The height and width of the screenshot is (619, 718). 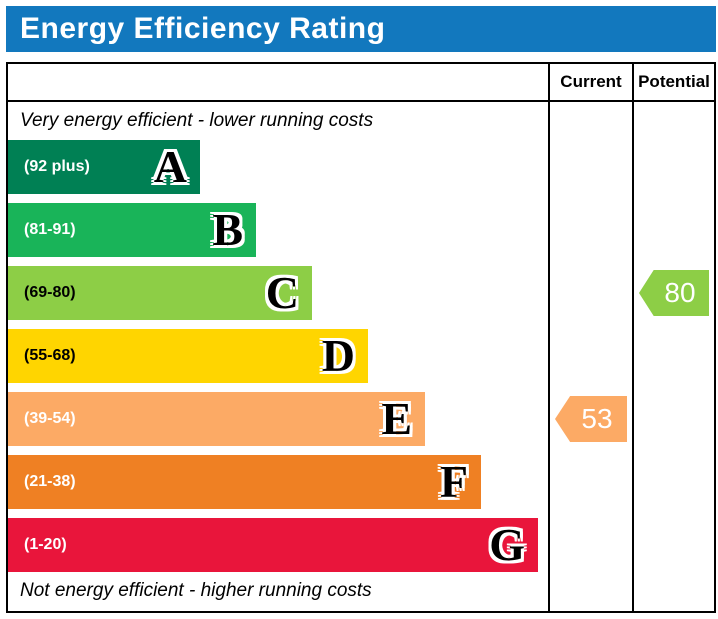 I want to click on band-letter: D, so click(x=338, y=355).